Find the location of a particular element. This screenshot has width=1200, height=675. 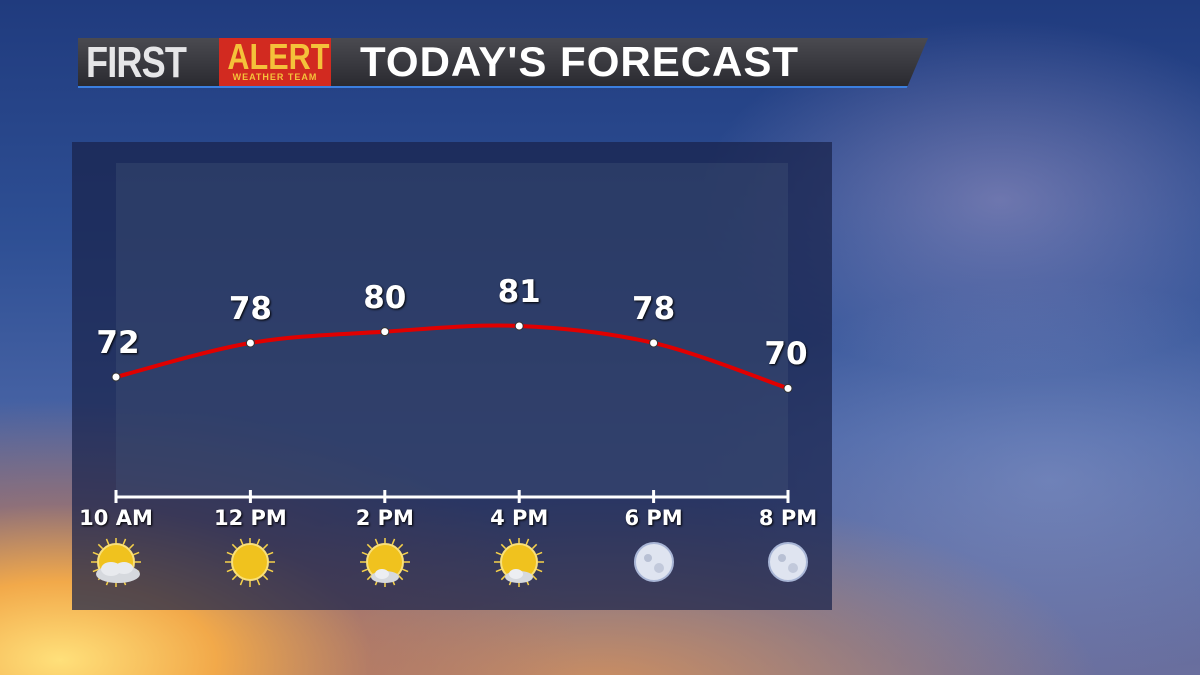

x-tick-label: 4 PM is located at coordinates (519, 518).